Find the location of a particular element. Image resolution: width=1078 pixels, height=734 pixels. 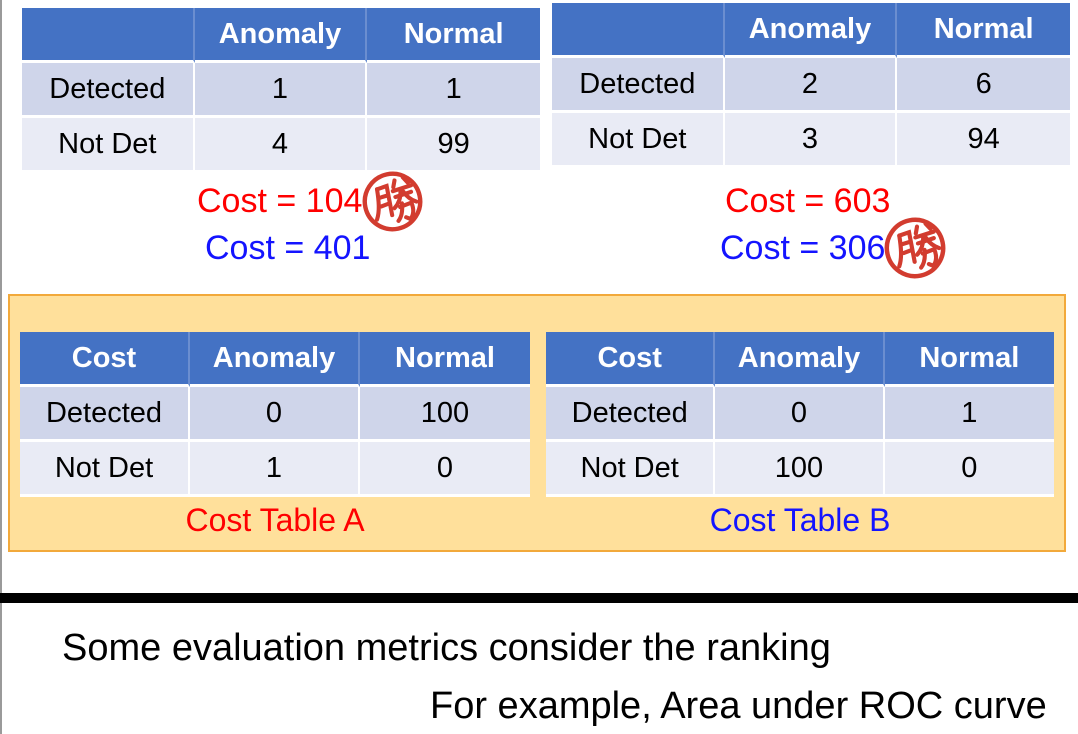

table-row: Detected 2 6 is located at coordinates (811, 85).